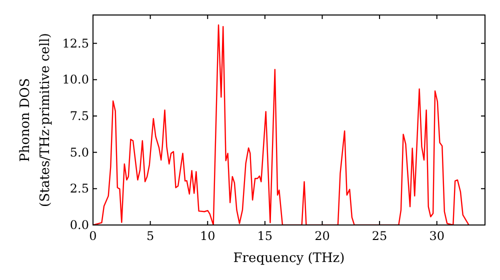 The height and width of the screenshot is (280, 500). What do you see at coordinates (150, 236) in the screenshot?
I see `x-tick-label: 5` at bounding box center [150, 236].